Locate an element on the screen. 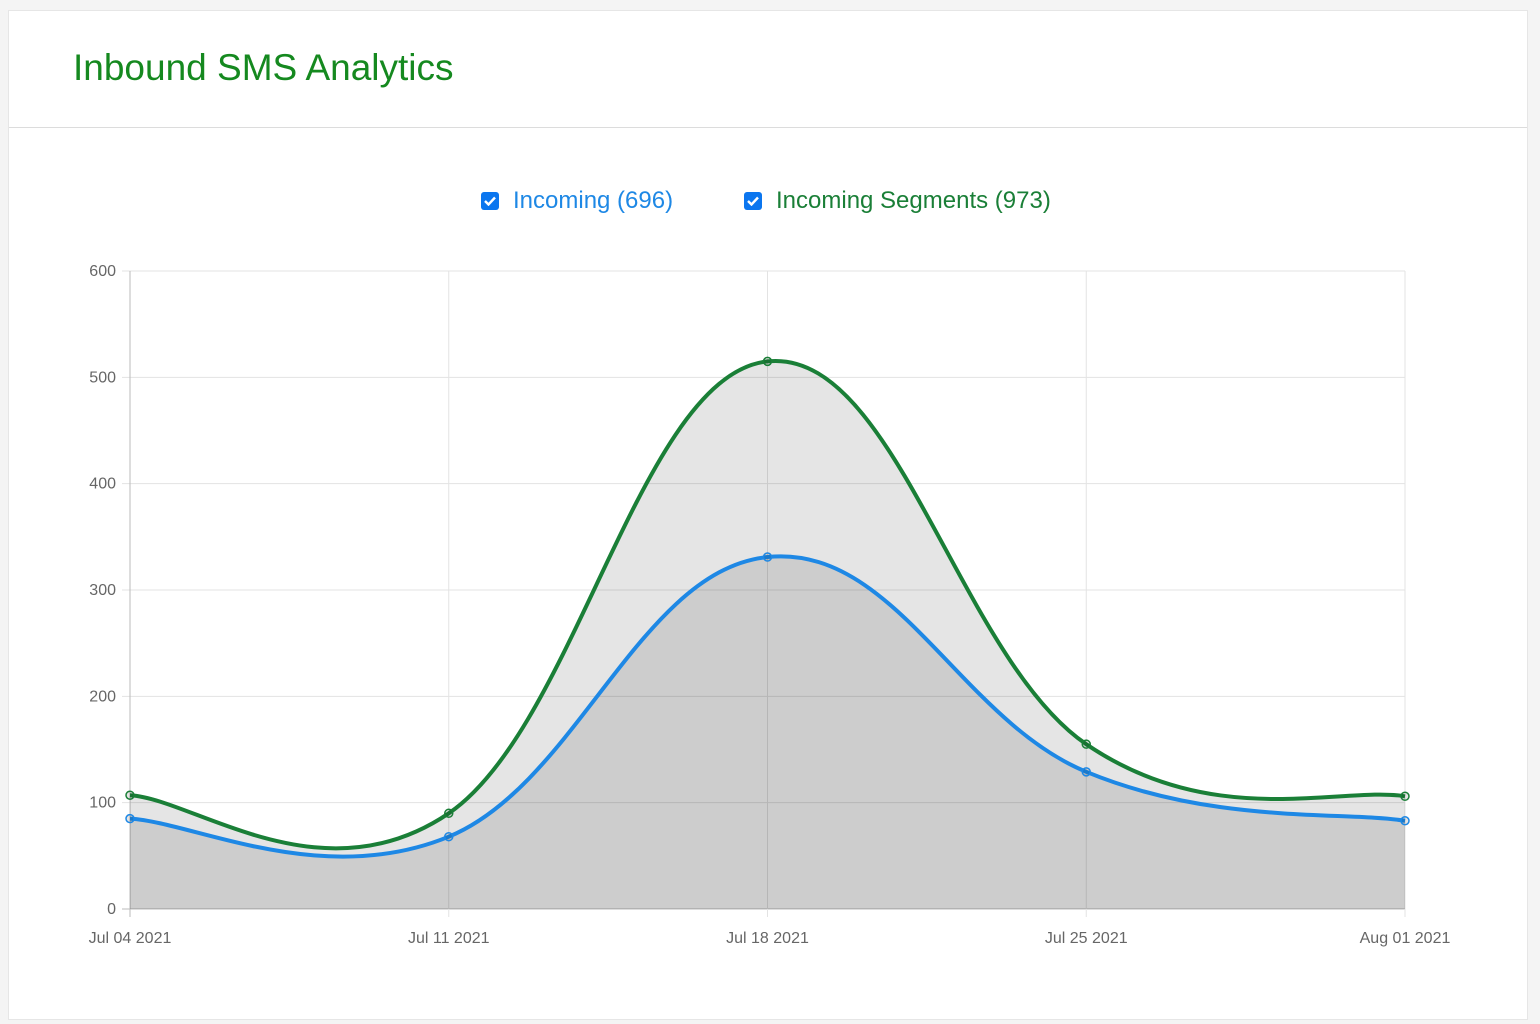 Image resolution: width=1540 pixels, height=1024 pixels. x-tick-label: Aug 01 2021 is located at coordinates (1405, 938).